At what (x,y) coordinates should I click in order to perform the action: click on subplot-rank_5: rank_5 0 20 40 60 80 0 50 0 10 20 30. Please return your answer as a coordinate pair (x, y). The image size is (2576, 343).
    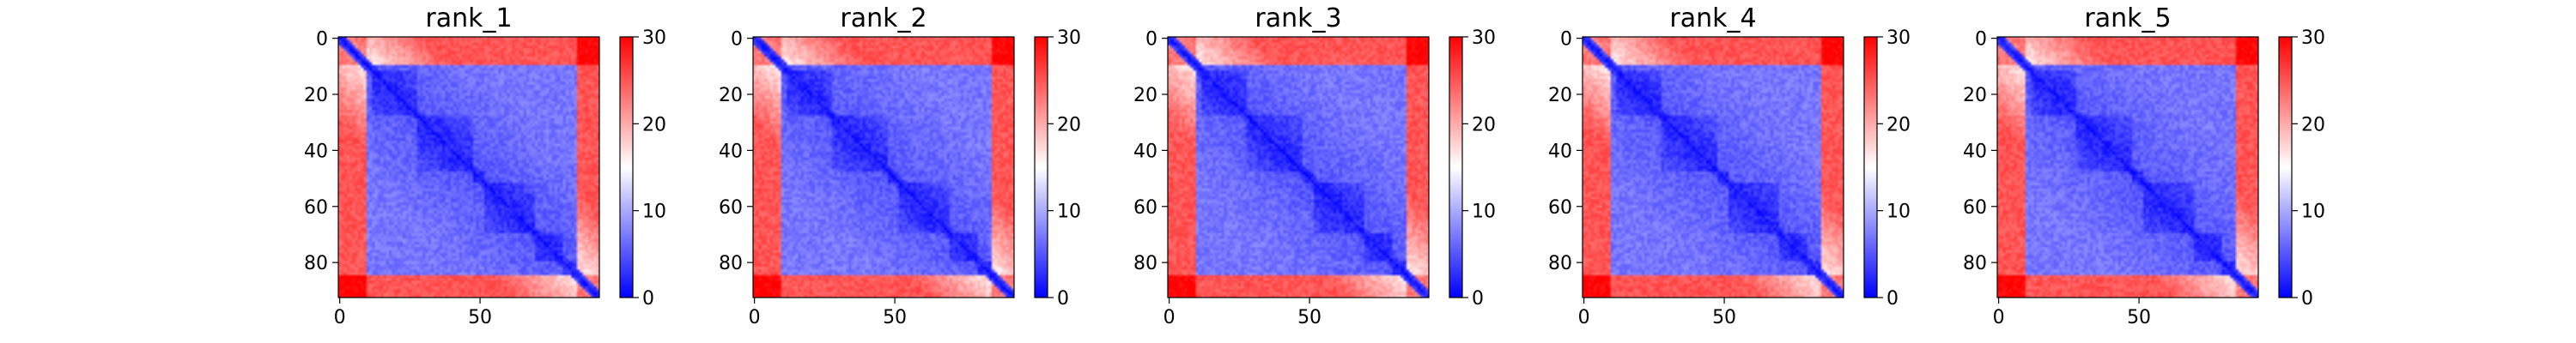
    Looking at the image, I should click on (2144, 166).